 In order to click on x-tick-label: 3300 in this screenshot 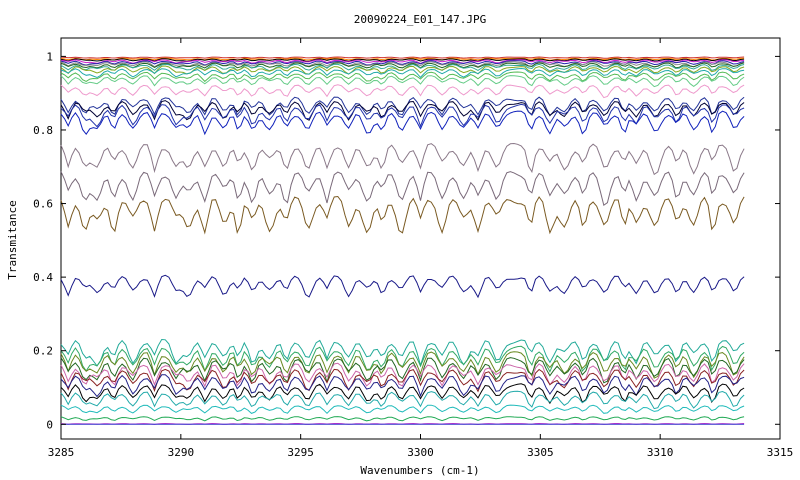, I will do `click(420, 452)`.